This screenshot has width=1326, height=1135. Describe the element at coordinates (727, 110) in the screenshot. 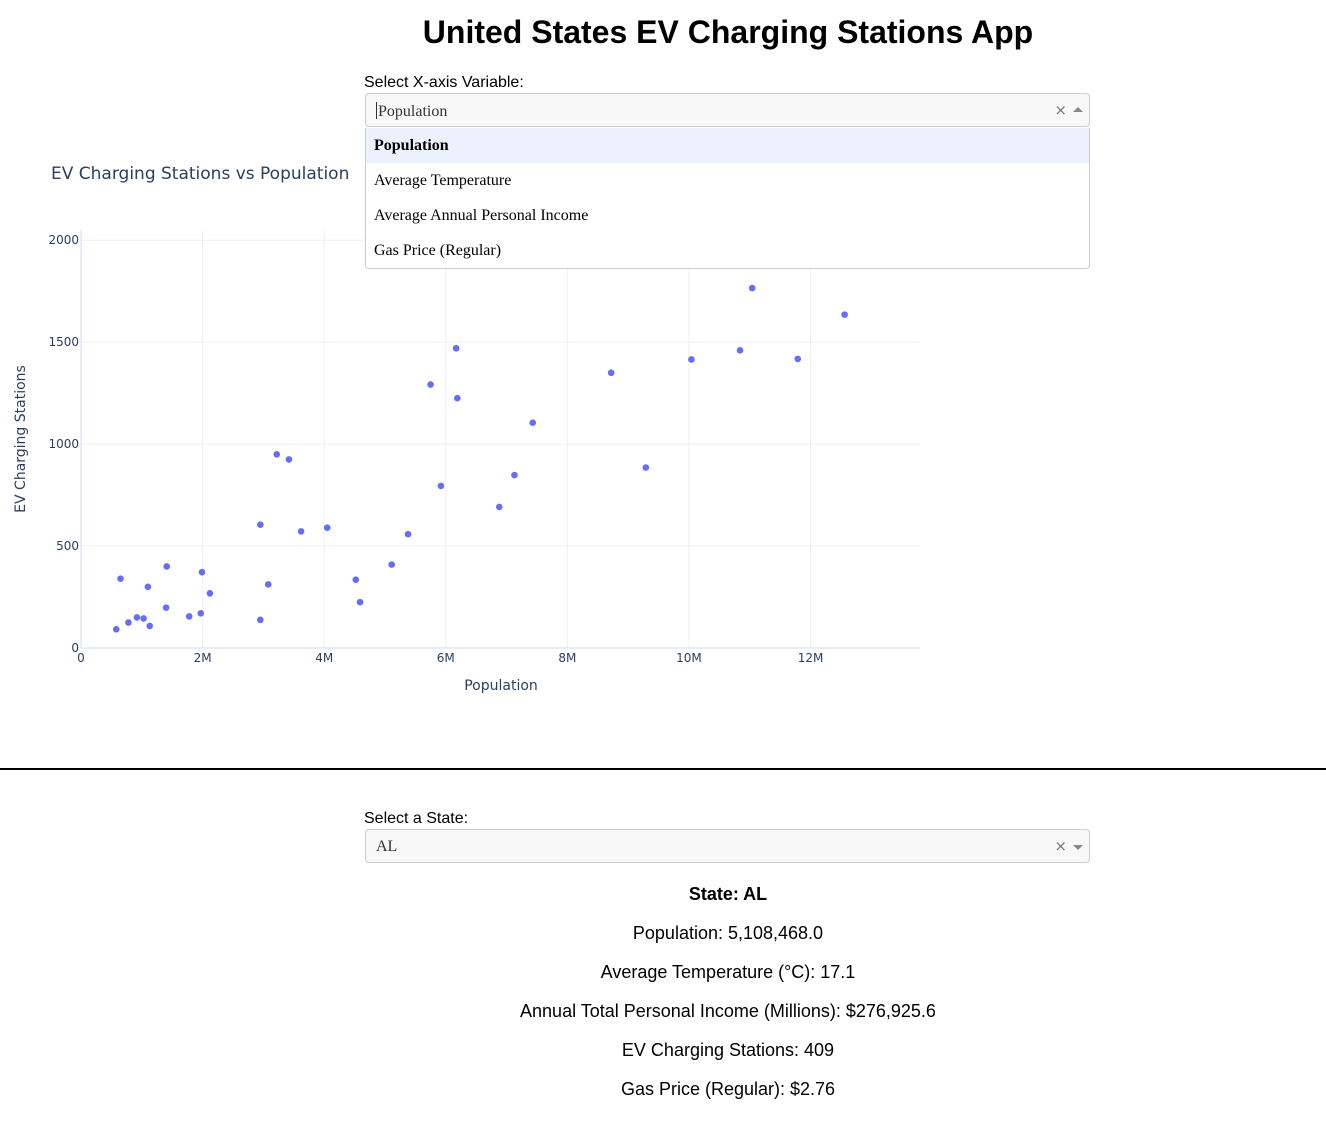

I see `xaxis-dropdown: Population ×` at that location.